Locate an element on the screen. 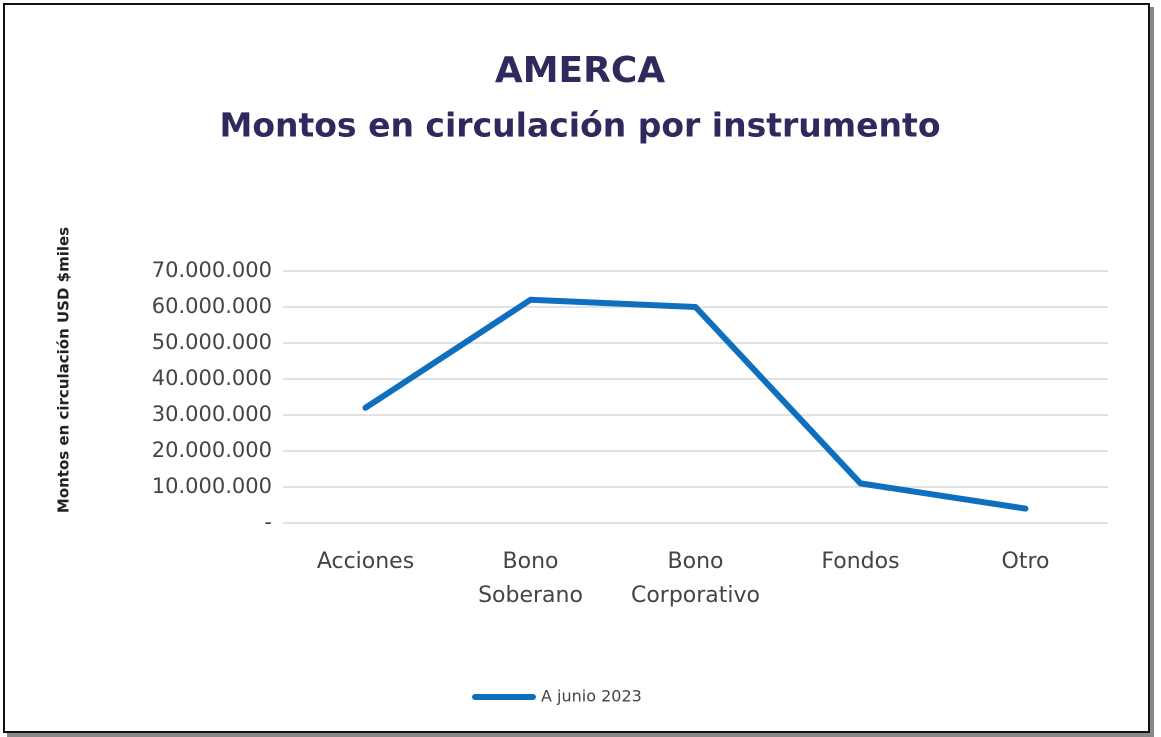 The image size is (1161, 737). x-tick-label: Otro is located at coordinates (1025, 561).